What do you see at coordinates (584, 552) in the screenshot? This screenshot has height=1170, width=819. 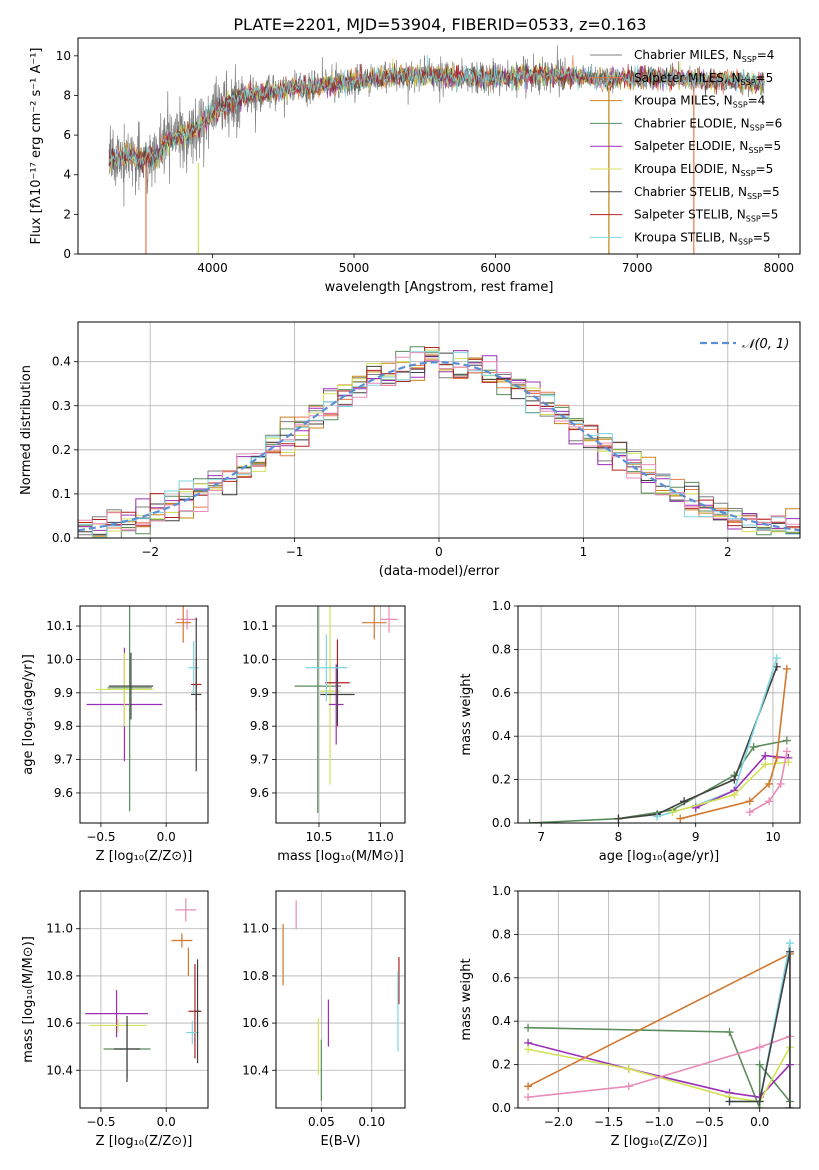 I see `x-tick-label: 1` at bounding box center [584, 552].